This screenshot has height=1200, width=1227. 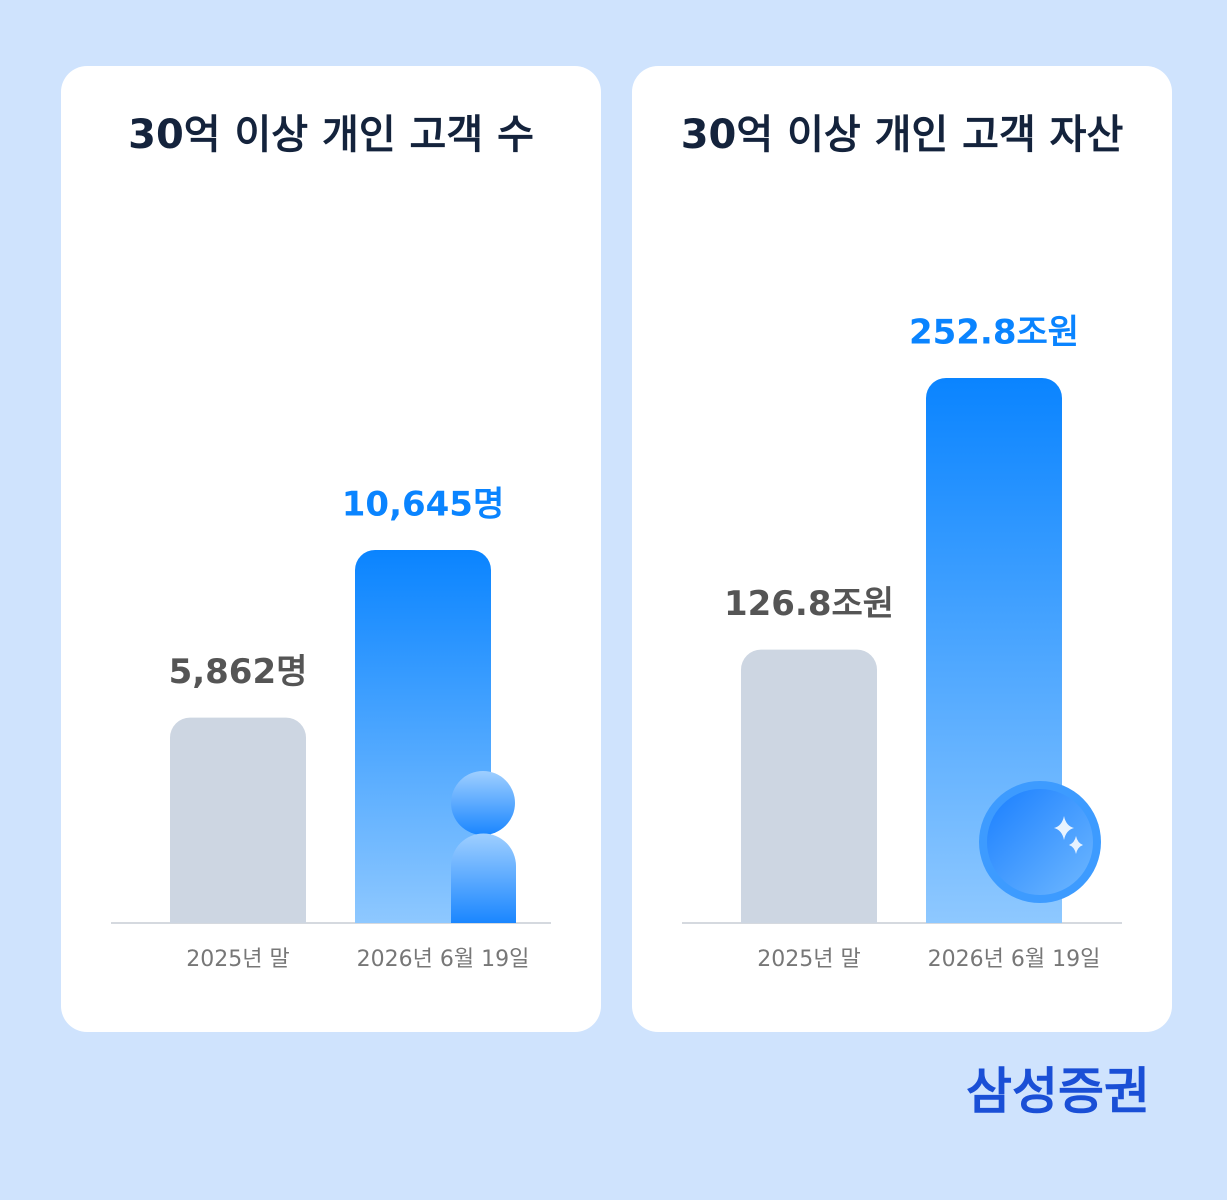 What do you see at coordinates (902, 135) in the screenshot?
I see `chart-title: 30억 이상 개인 고객 자산` at bounding box center [902, 135].